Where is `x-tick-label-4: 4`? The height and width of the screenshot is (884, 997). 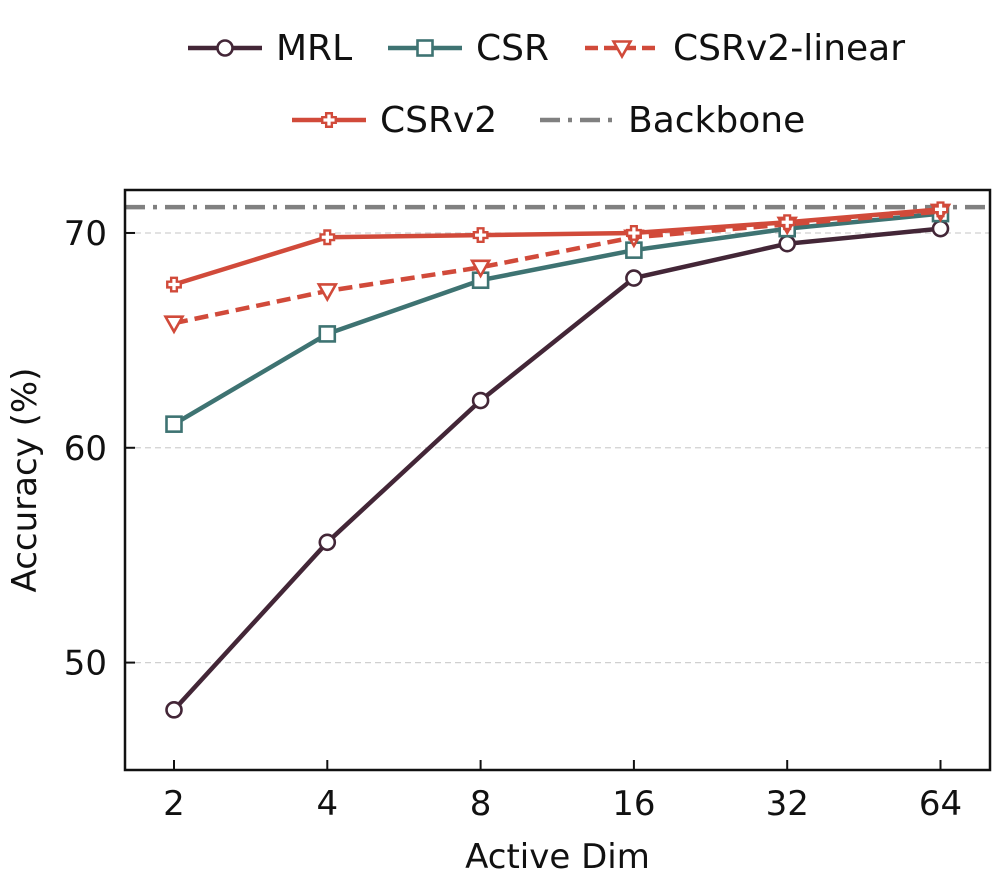
x-tick-label-4: 4 is located at coordinates (327, 804).